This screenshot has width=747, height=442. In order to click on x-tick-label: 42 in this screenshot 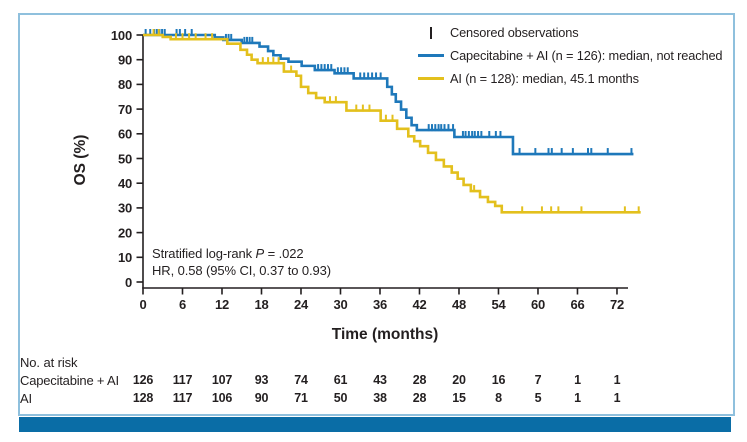, I will do `click(419, 304)`.